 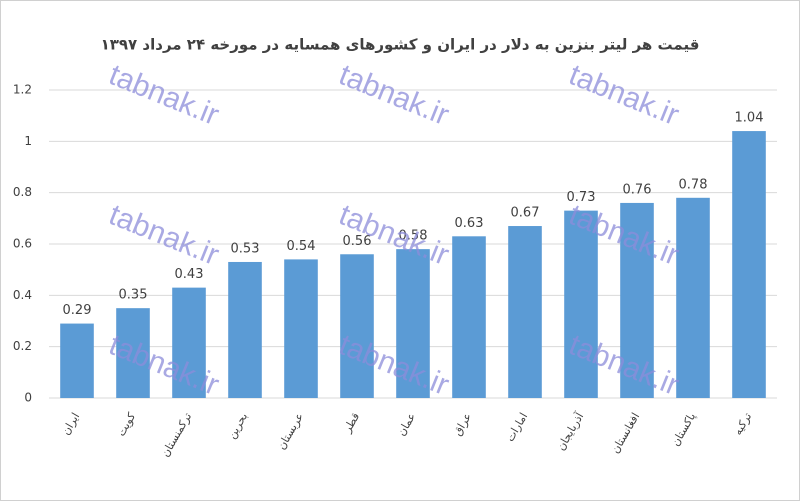 What do you see at coordinates (637, 189) in the screenshot?
I see `value-label: 0.76` at bounding box center [637, 189].